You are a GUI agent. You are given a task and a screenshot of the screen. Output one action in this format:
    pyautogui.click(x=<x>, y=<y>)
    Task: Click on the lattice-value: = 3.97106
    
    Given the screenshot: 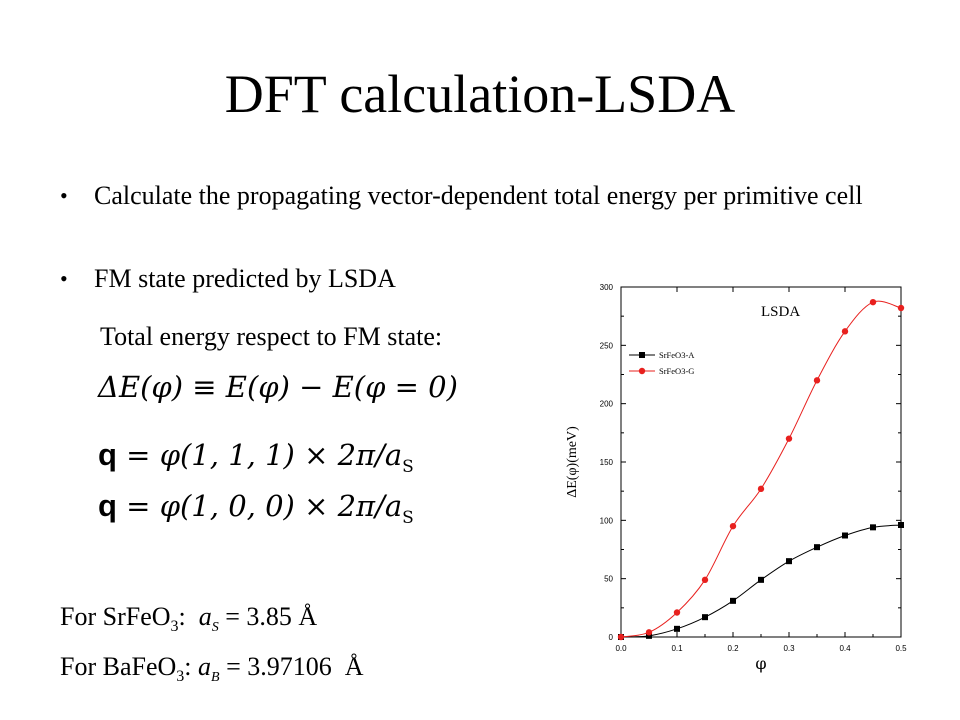 What is the action you would take?
    pyautogui.click(x=279, y=666)
    